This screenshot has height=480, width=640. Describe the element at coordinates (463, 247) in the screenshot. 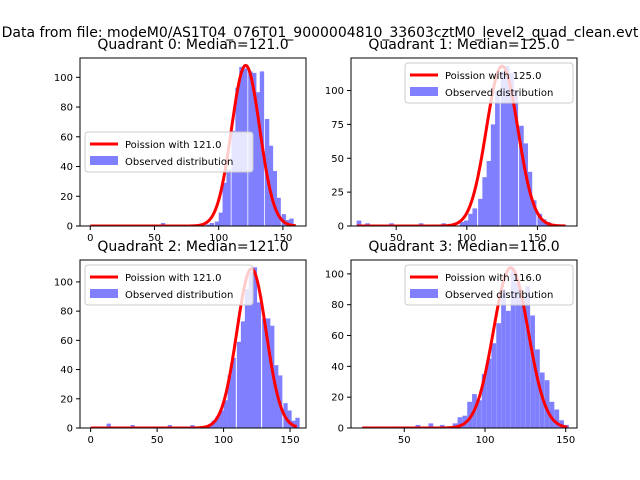

I see `subplot-title: Quadrant 3: Median=116.0` at that location.